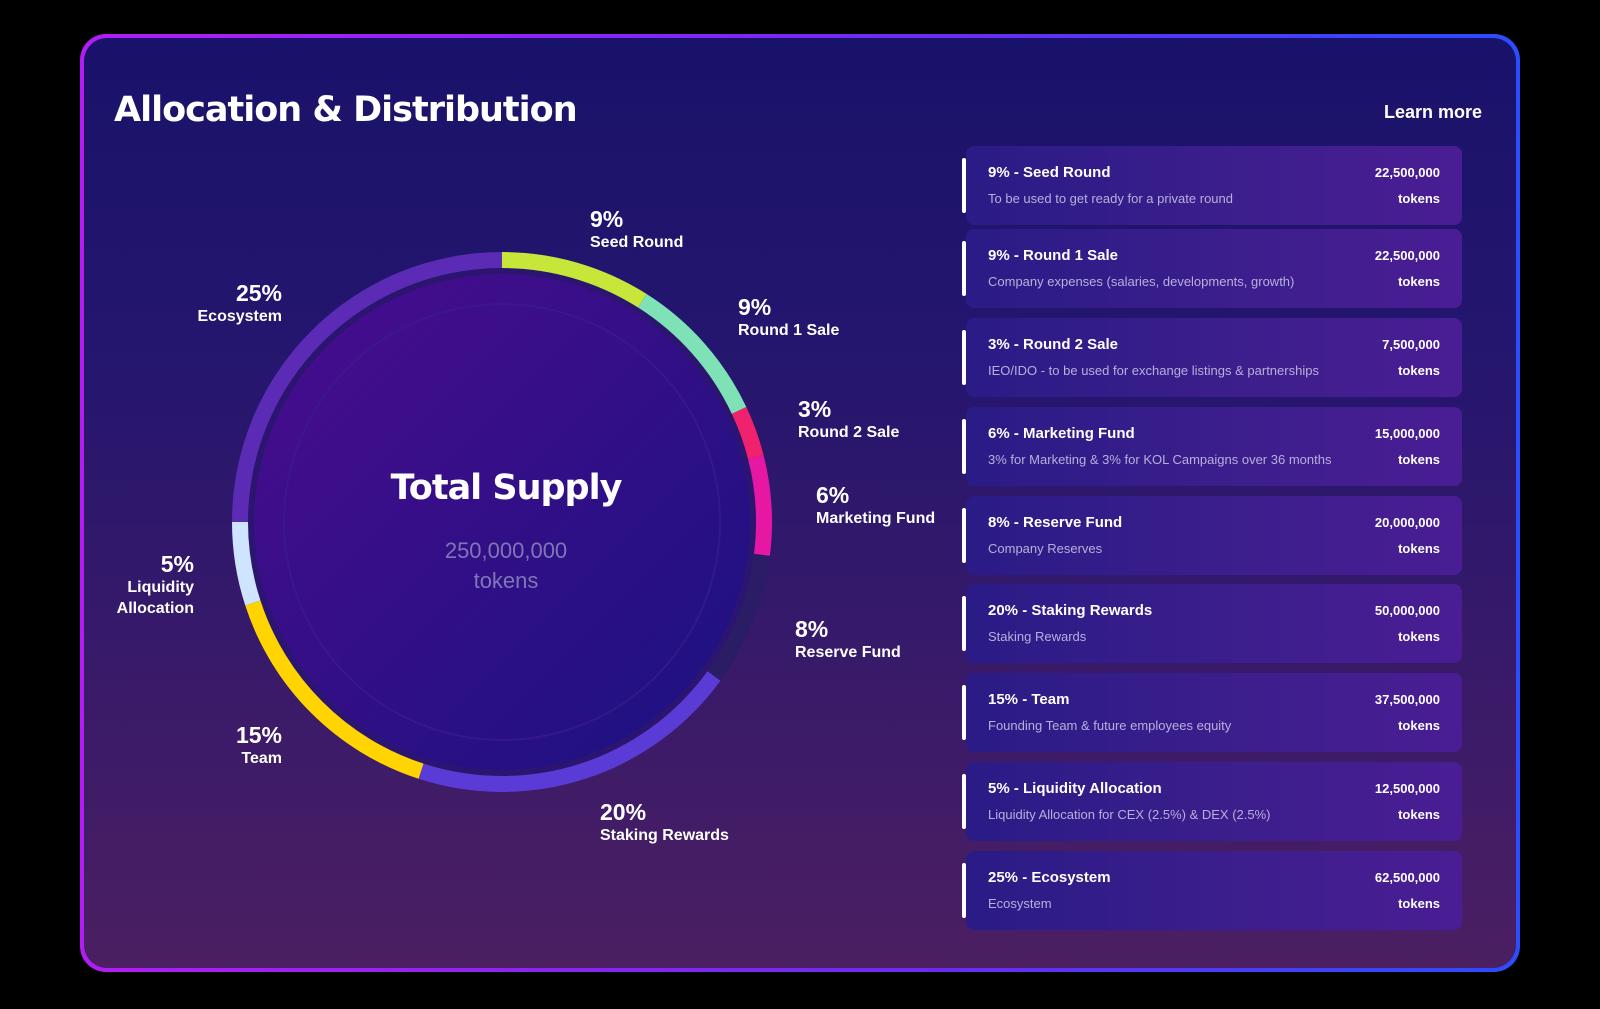  What do you see at coordinates (1020, 903) in the screenshot?
I see `allocation-description: Ecosystem` at bounding box center [1020, 903].